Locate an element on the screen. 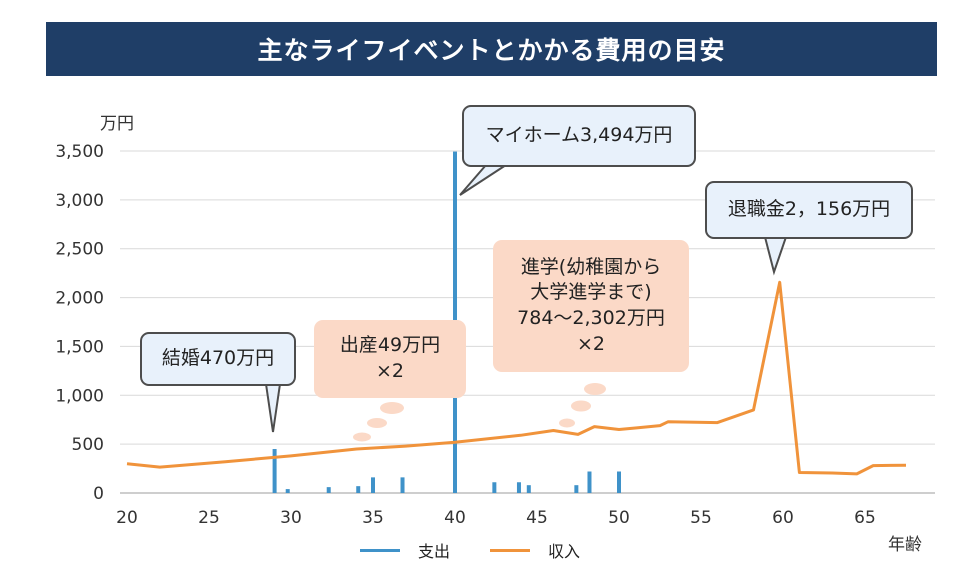  annotation-birth: 出産49万円 ×2 is located at coordinates (390, 359).